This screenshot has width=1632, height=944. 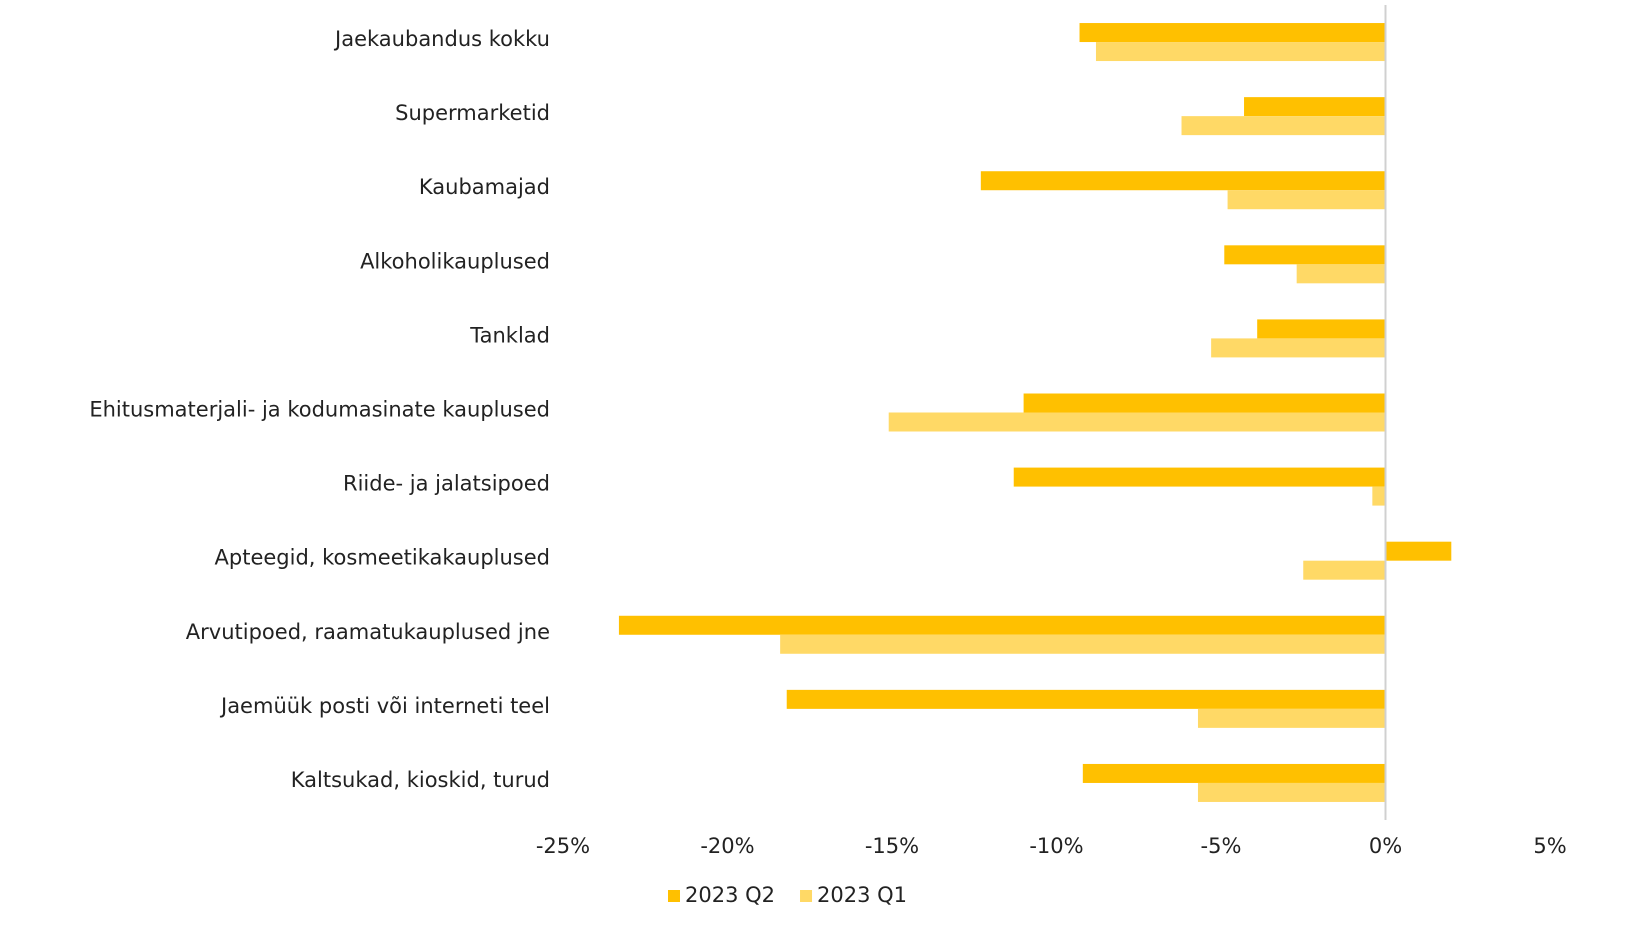 What do you see at coordinates (1385, 846) in the screenshot?
I see `x-tick-label: 0%` at bounding box center [1385, 846].